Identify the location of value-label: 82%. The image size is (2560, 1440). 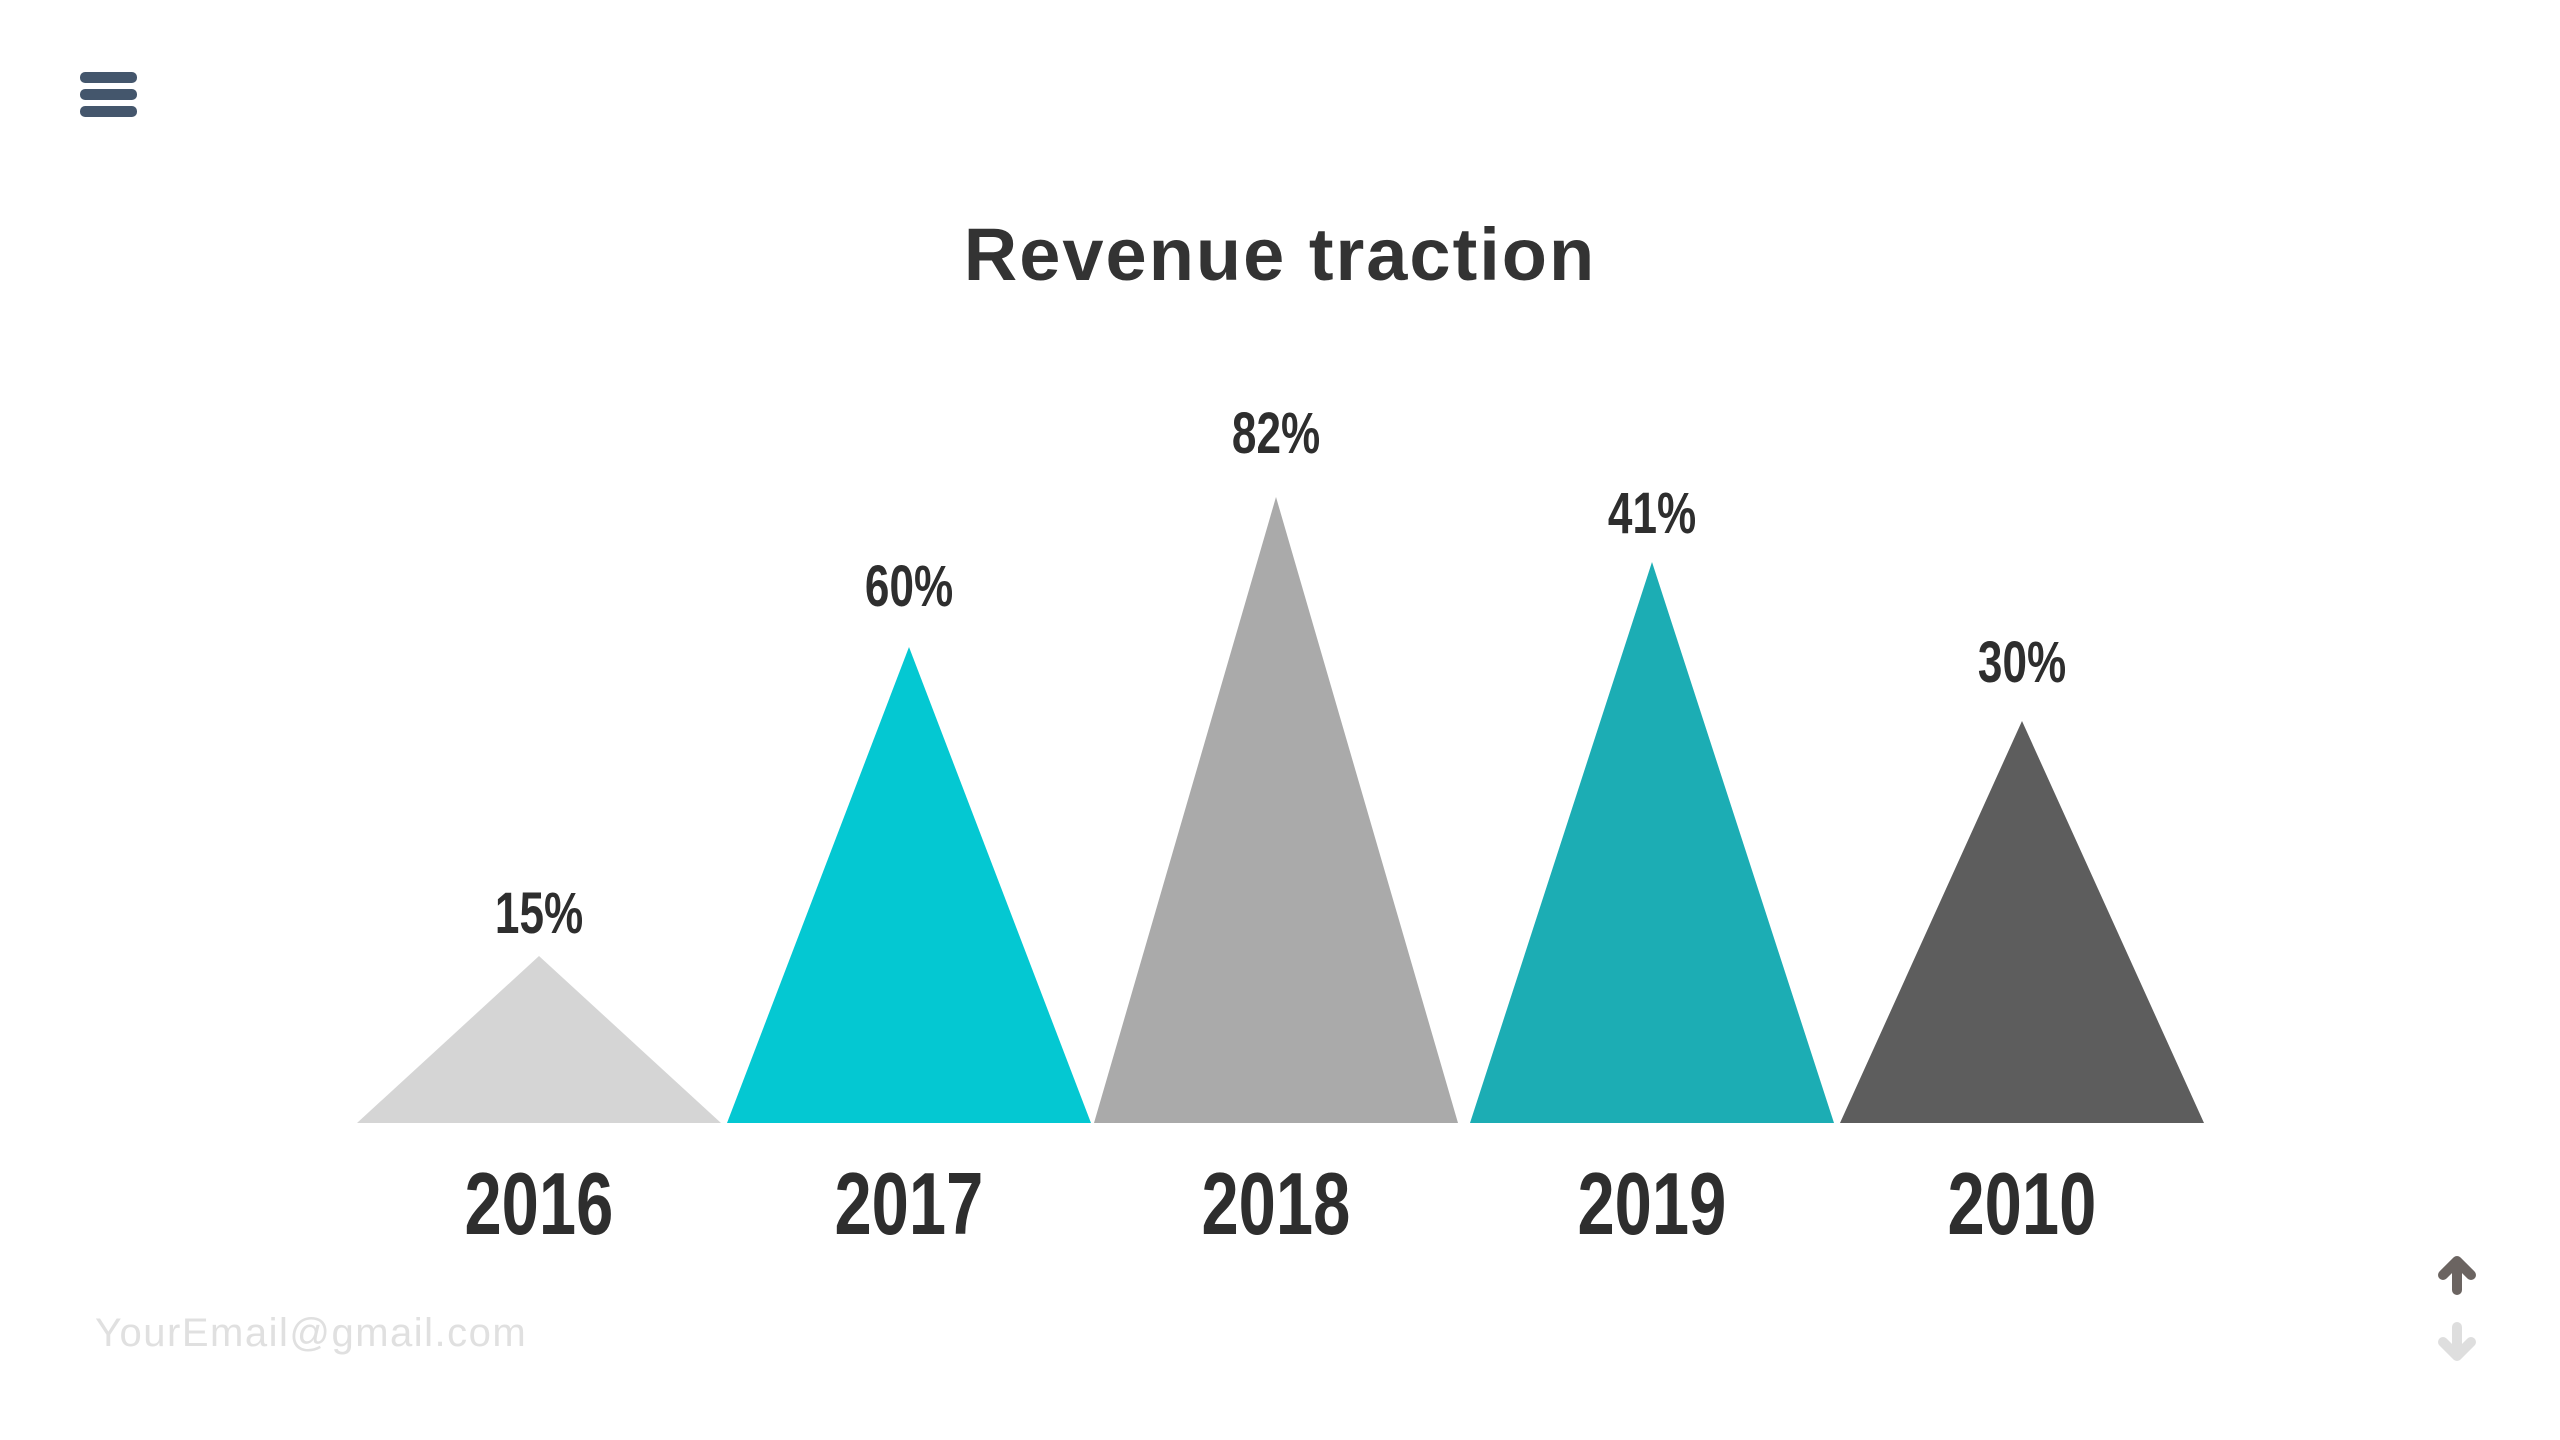
(1276, 433).